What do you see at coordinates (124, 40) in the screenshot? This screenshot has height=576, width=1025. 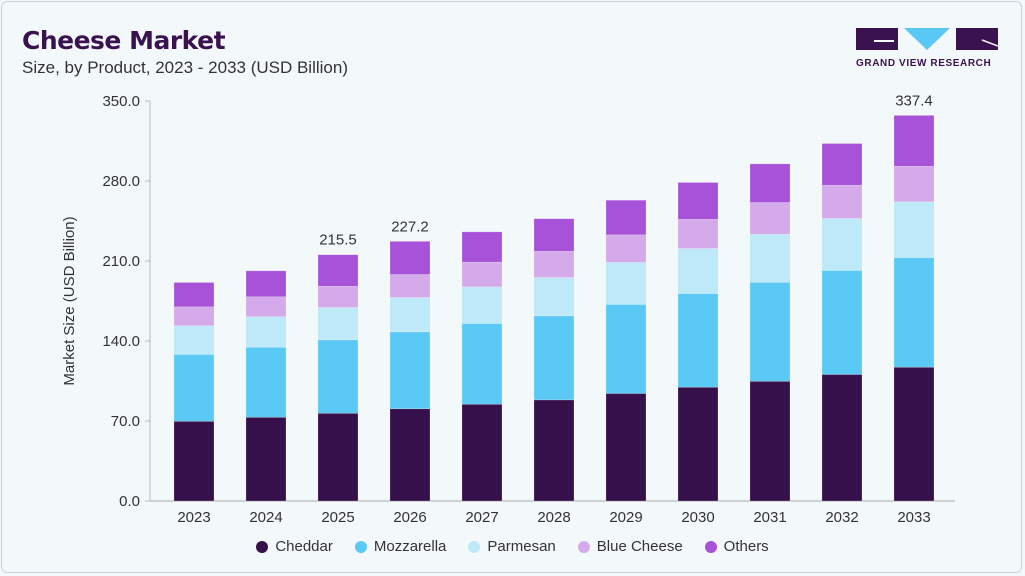 I see `chart-title: Cheese Market` at bounding box center [124, 40].